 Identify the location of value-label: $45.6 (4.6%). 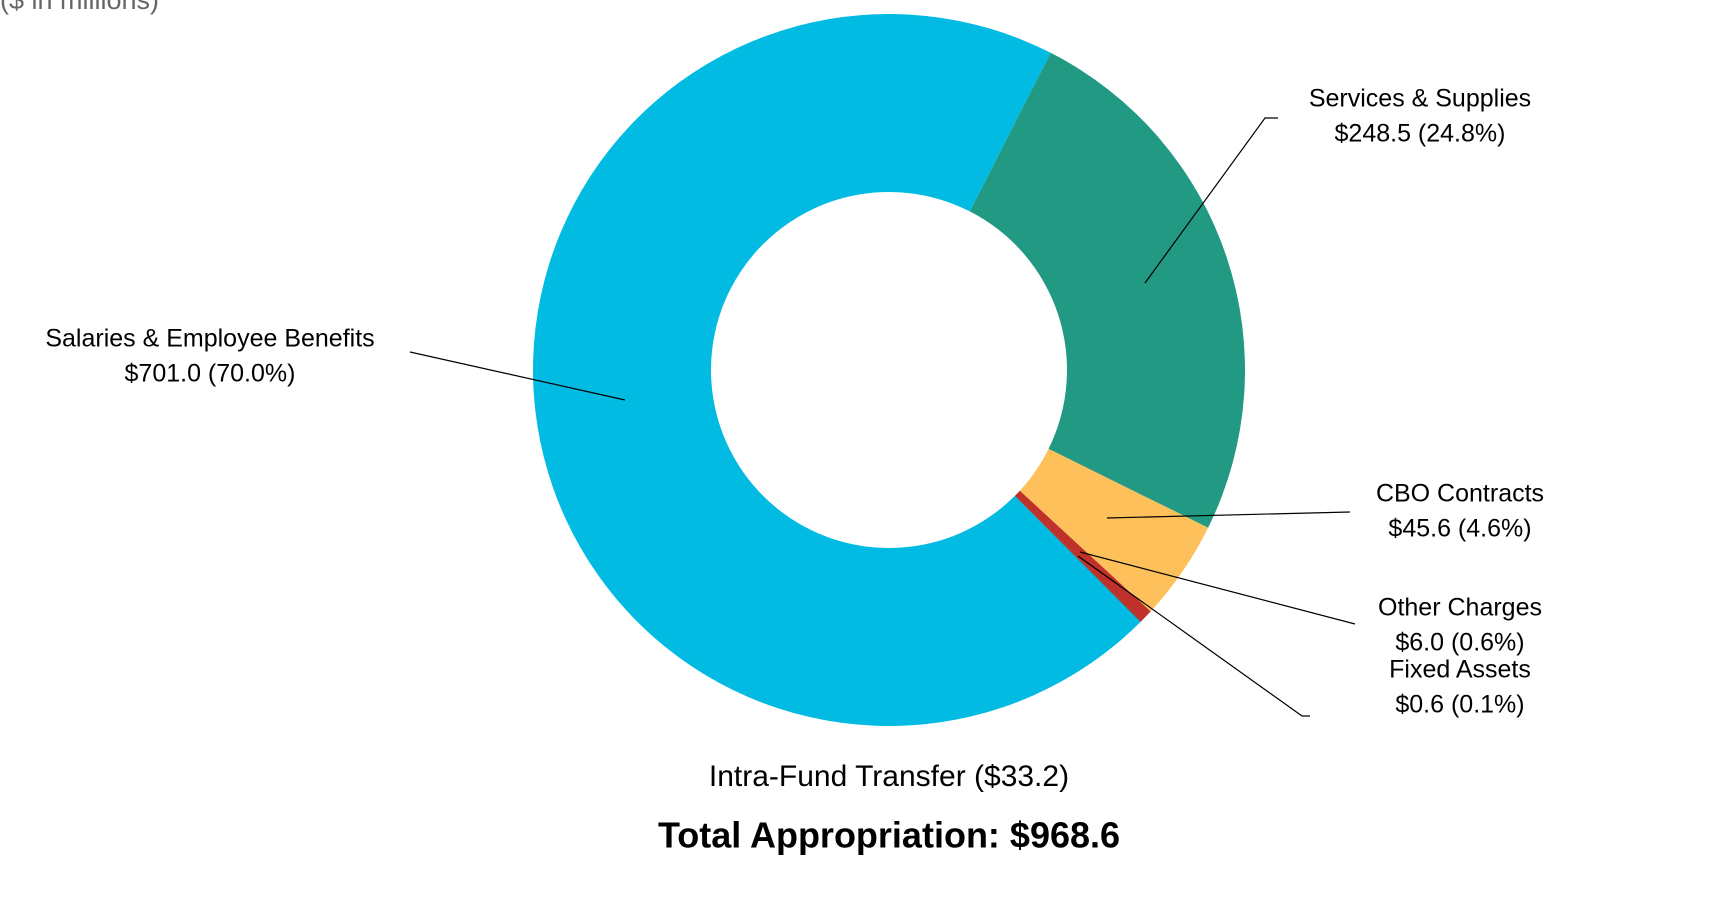
(1459, 529).